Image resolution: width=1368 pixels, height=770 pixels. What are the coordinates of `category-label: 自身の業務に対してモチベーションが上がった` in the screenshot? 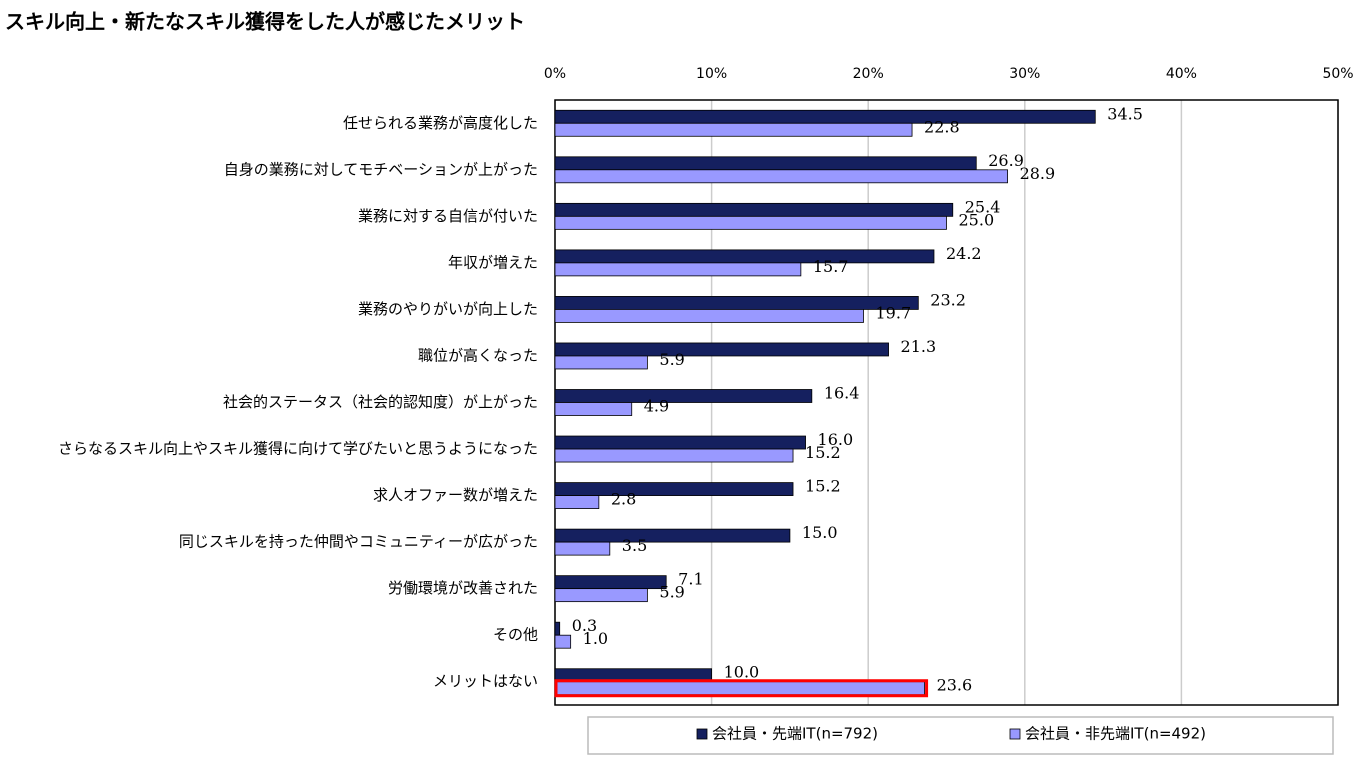 It's located at (381, 169).